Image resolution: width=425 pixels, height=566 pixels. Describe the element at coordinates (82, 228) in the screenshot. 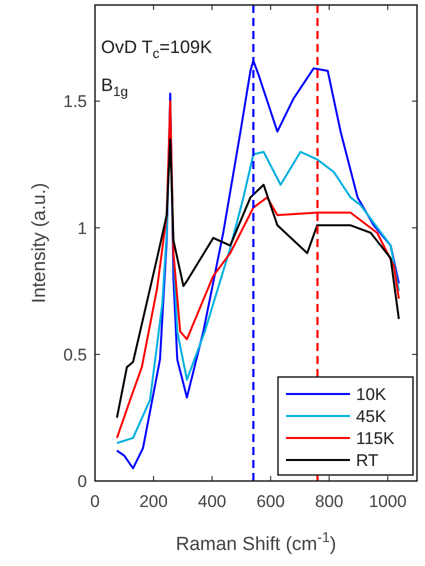

I see `y-tick-label: 1` at that location.